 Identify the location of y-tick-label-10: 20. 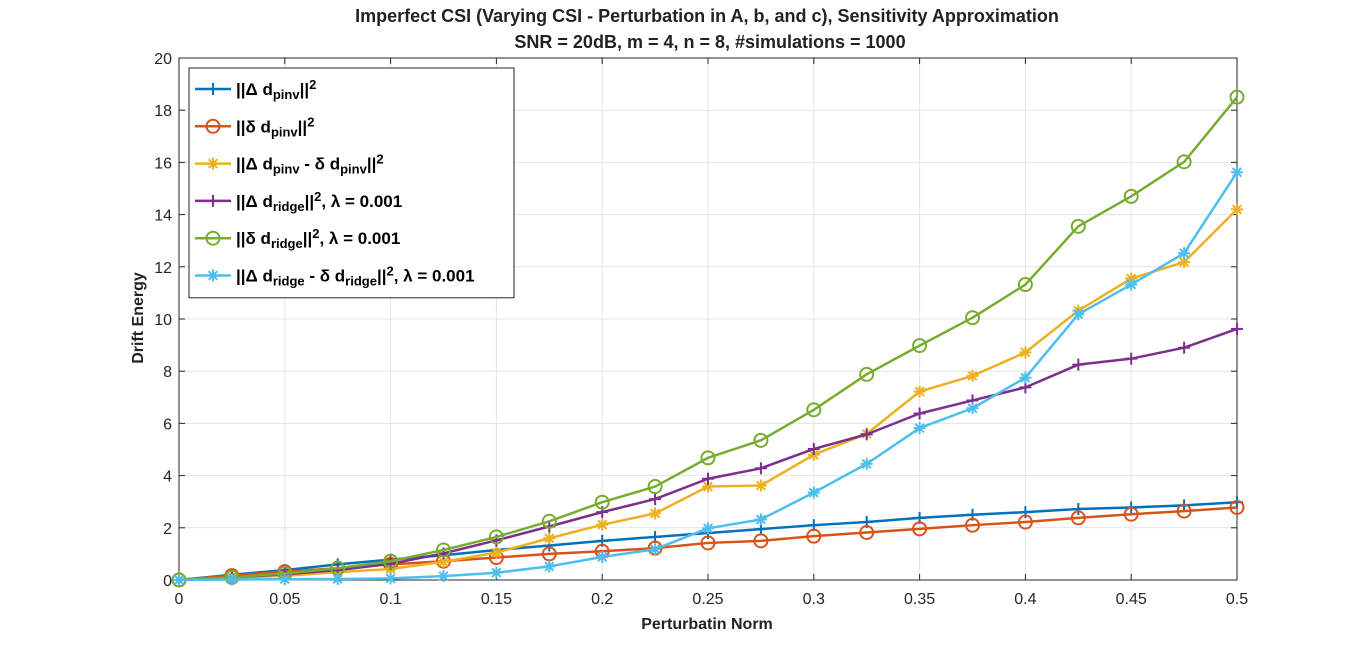
(163, 59).